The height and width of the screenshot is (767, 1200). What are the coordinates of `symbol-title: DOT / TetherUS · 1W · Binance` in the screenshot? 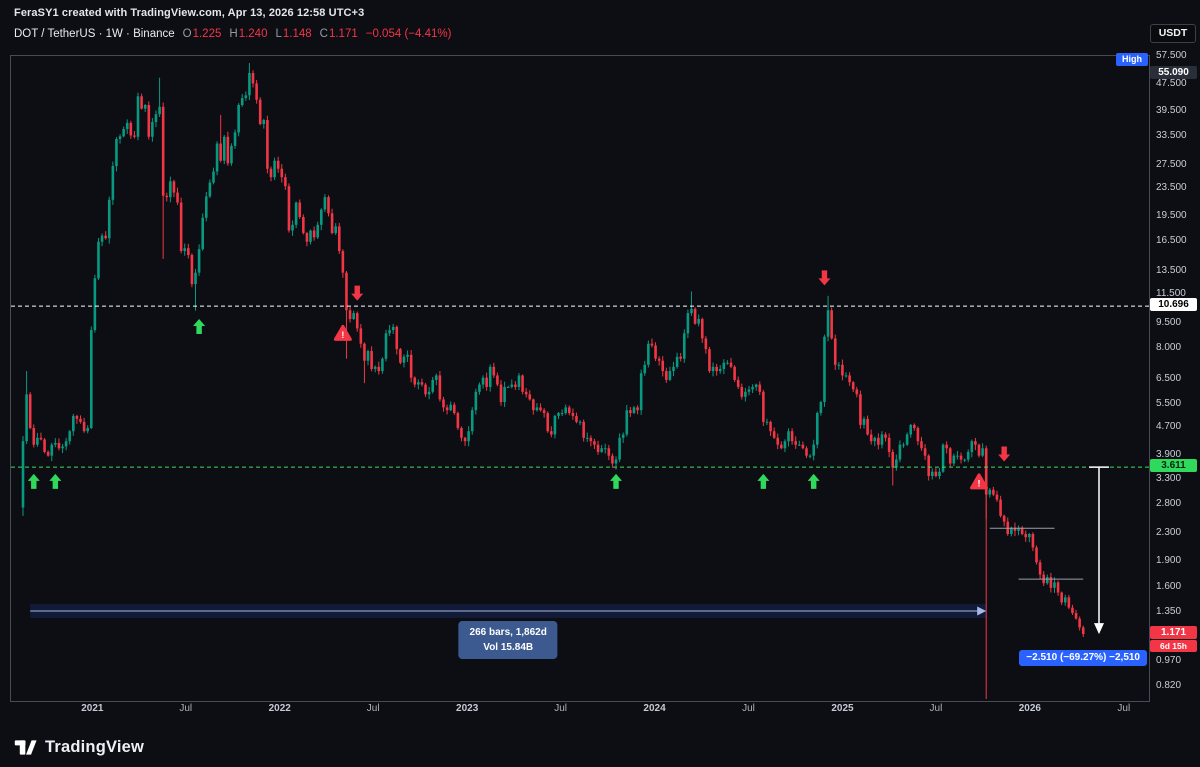 It's located at (94, 34).